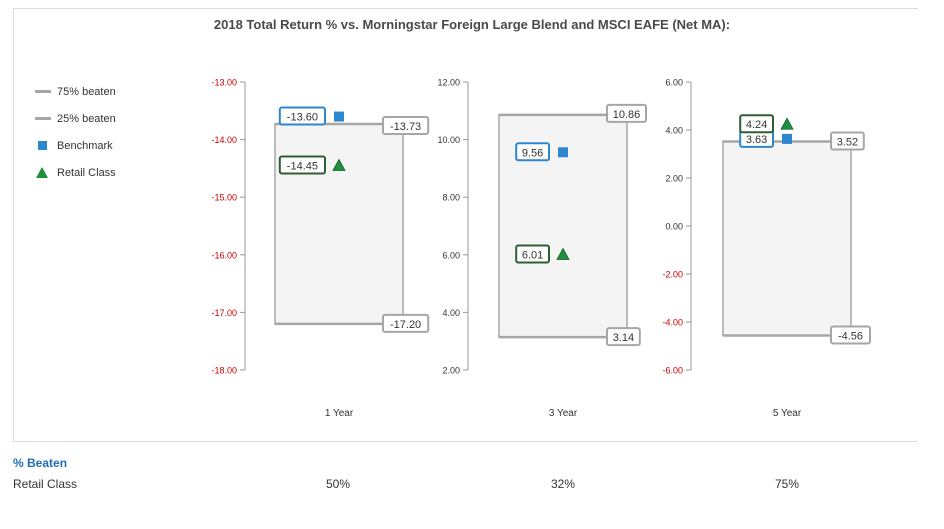 This screenshot has width=944, height=529. What do you see at coordinates (672, 323) in the screenshot?
I see `y-tick-label: -4.00` at bounding box center [672, 323].